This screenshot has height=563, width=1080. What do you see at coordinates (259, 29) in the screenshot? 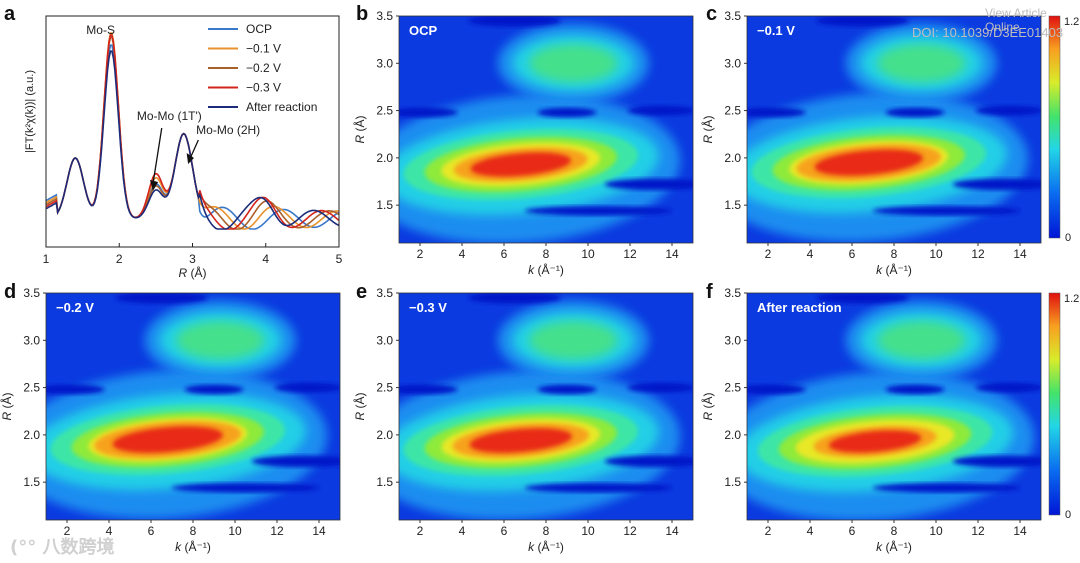
I see `legend-label-0: OCP` at bounding box center [259, 29].